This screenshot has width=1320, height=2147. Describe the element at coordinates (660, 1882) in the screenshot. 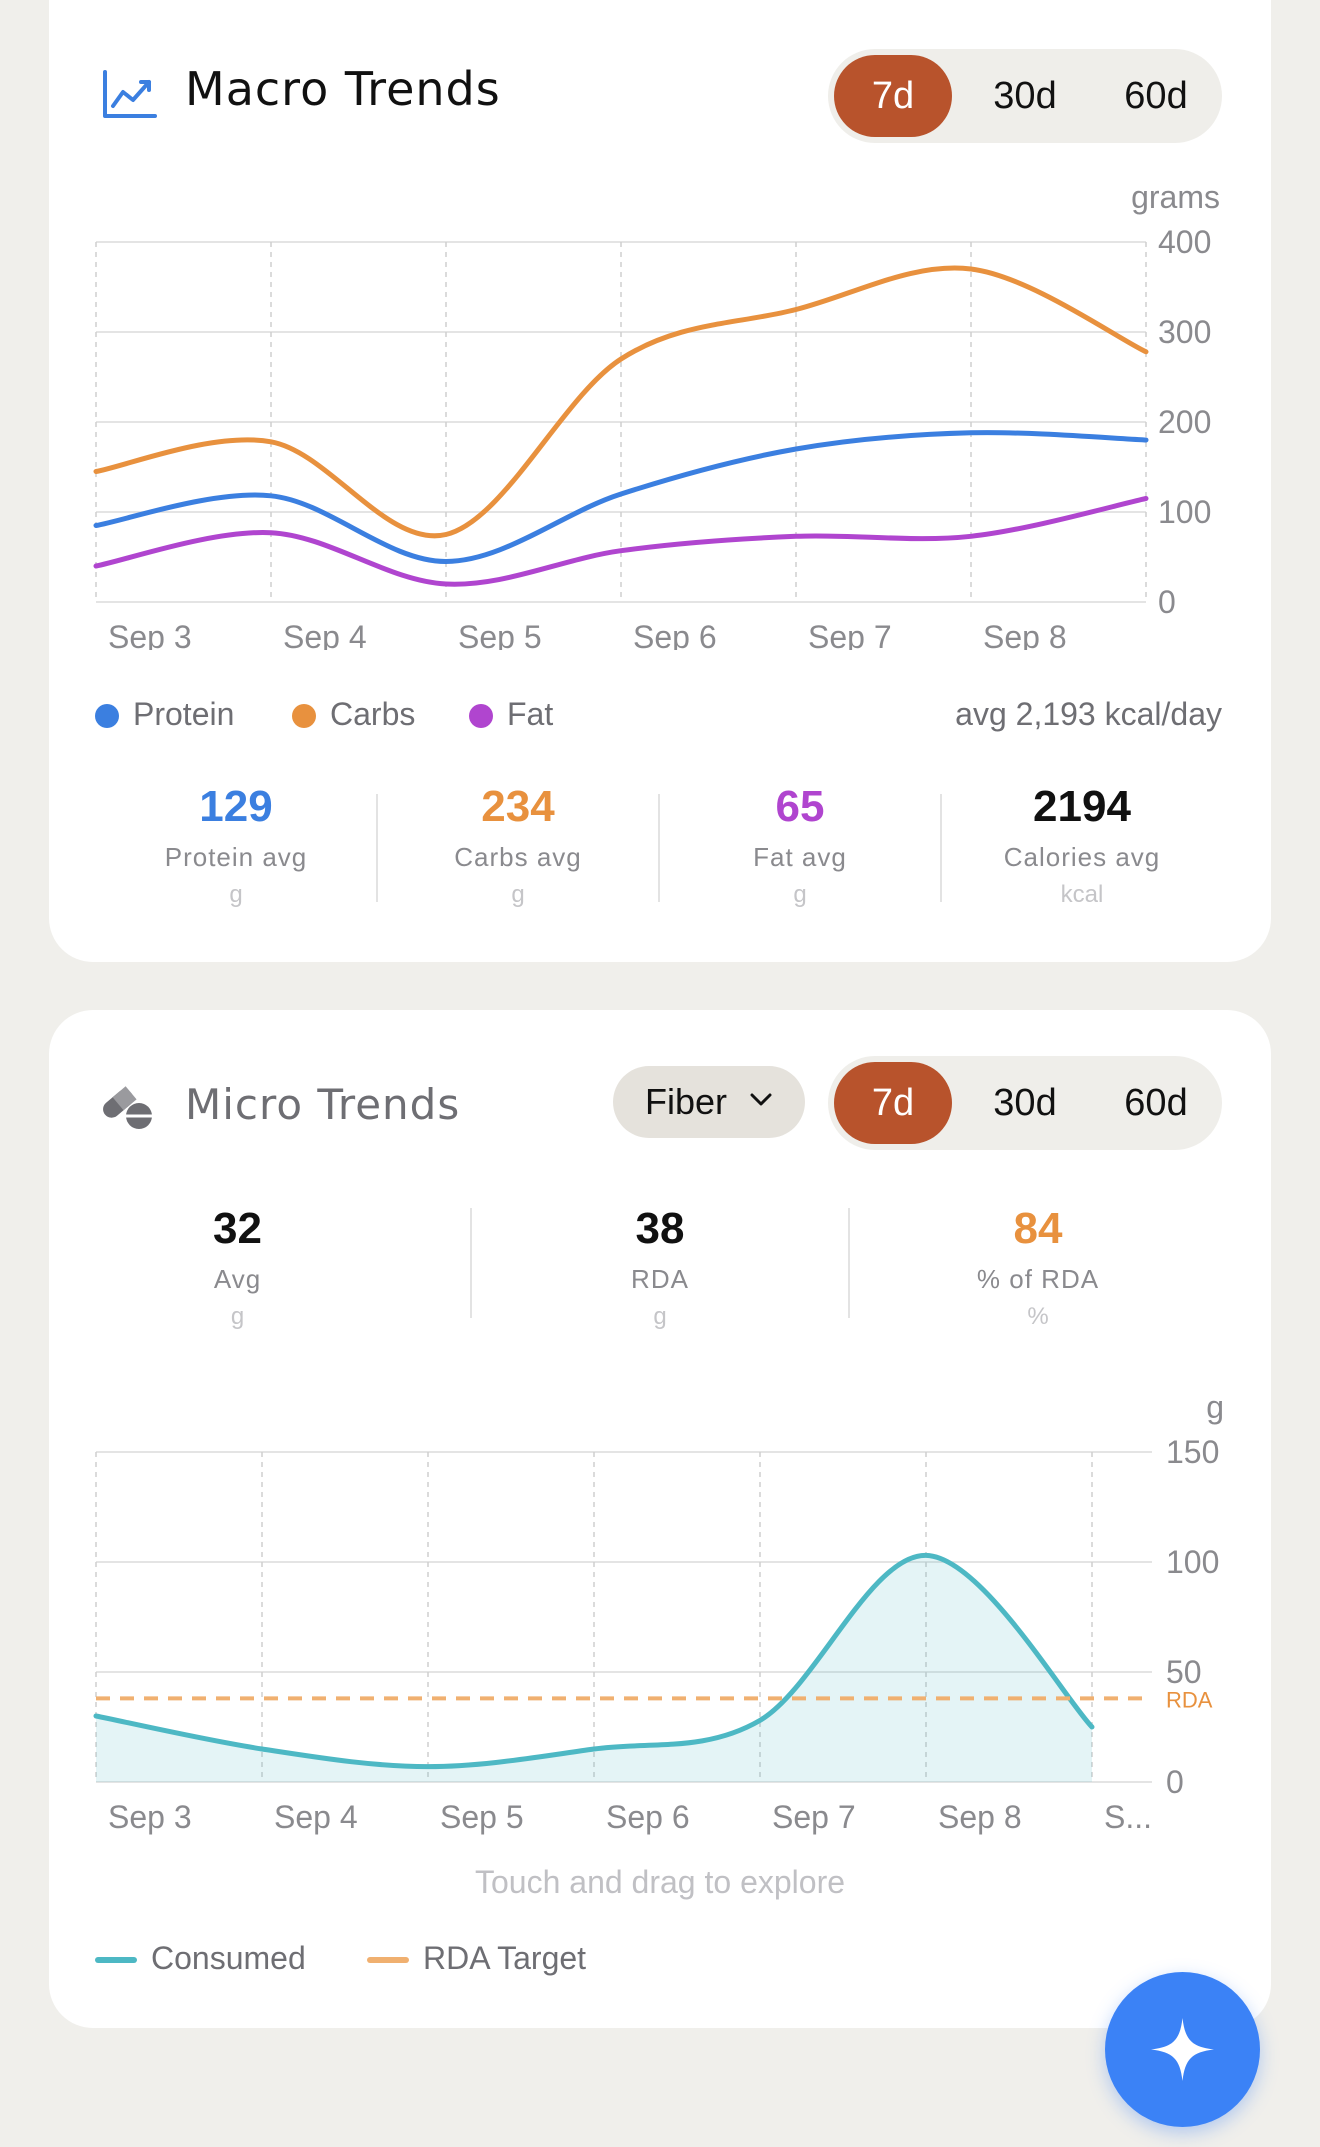

I see `drag-hint-text: Touch and drag to explore` at that location.